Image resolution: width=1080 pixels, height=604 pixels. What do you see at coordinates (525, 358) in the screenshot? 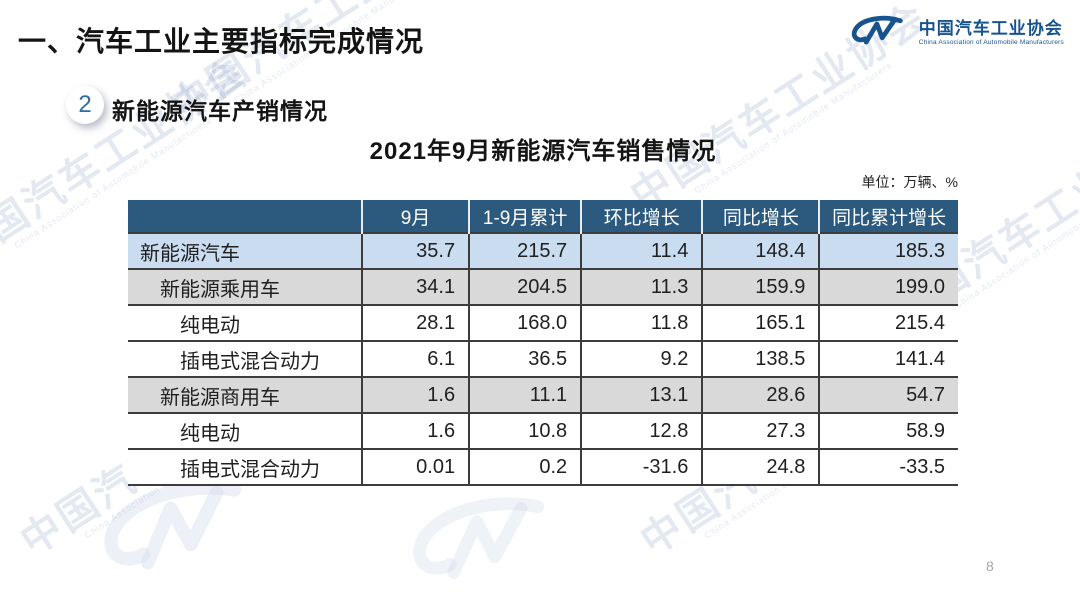
I see `cell-value: 36.5` at bounding box center [525, 358].